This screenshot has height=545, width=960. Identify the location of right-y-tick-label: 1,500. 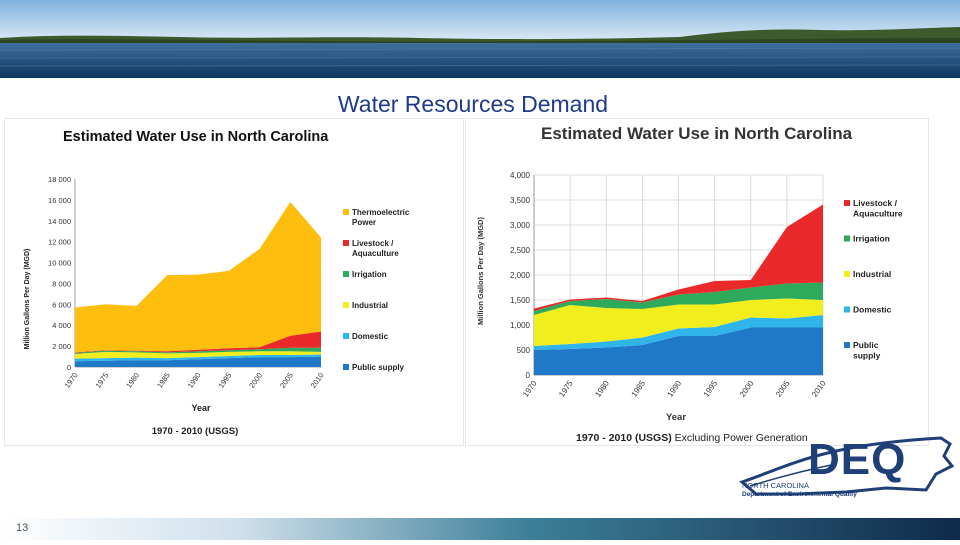
(520, 300).